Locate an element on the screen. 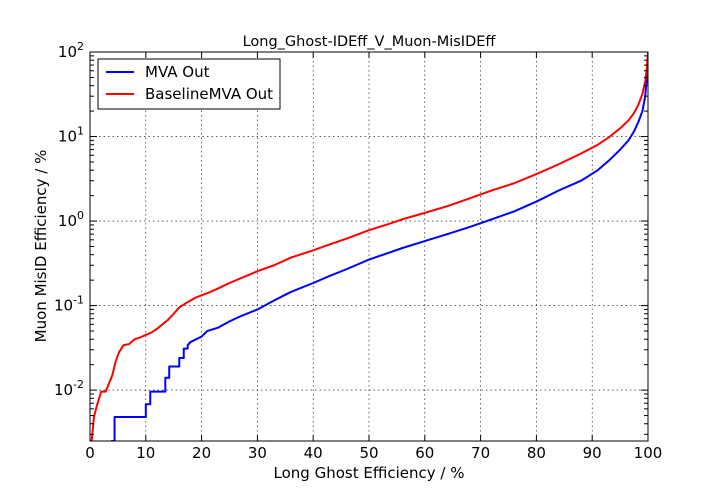  x-tick-label: 90 is located at coordinates (592, 453).